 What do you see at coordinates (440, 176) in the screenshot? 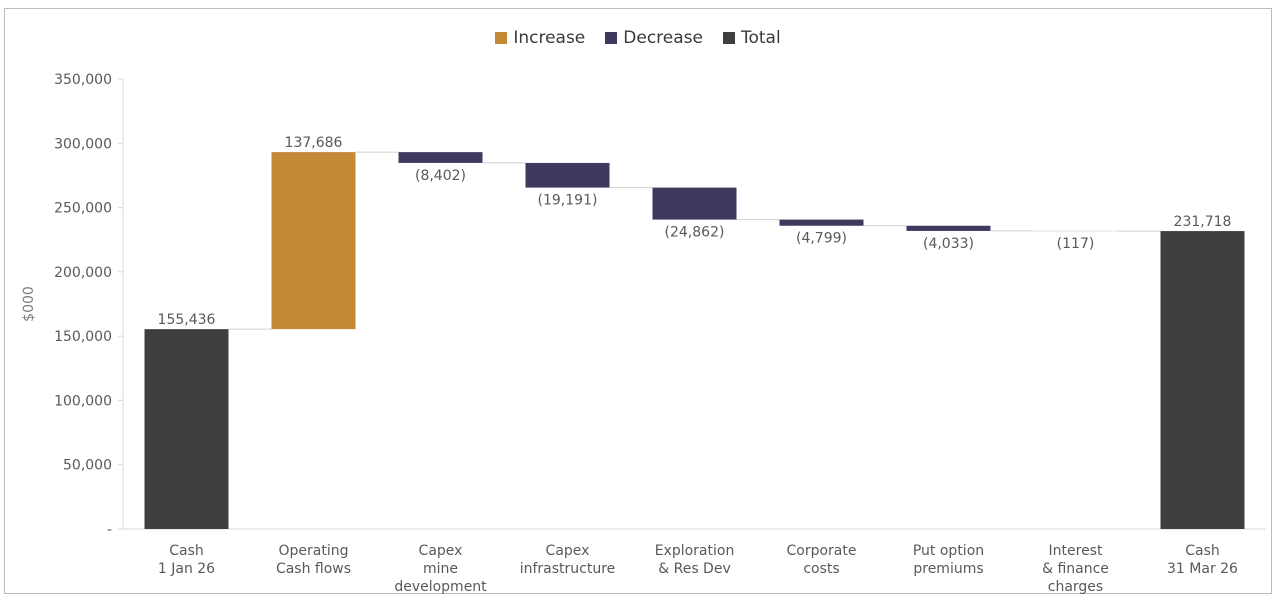
I see `data-label: (8,402)` at bounding box center [440, 176].